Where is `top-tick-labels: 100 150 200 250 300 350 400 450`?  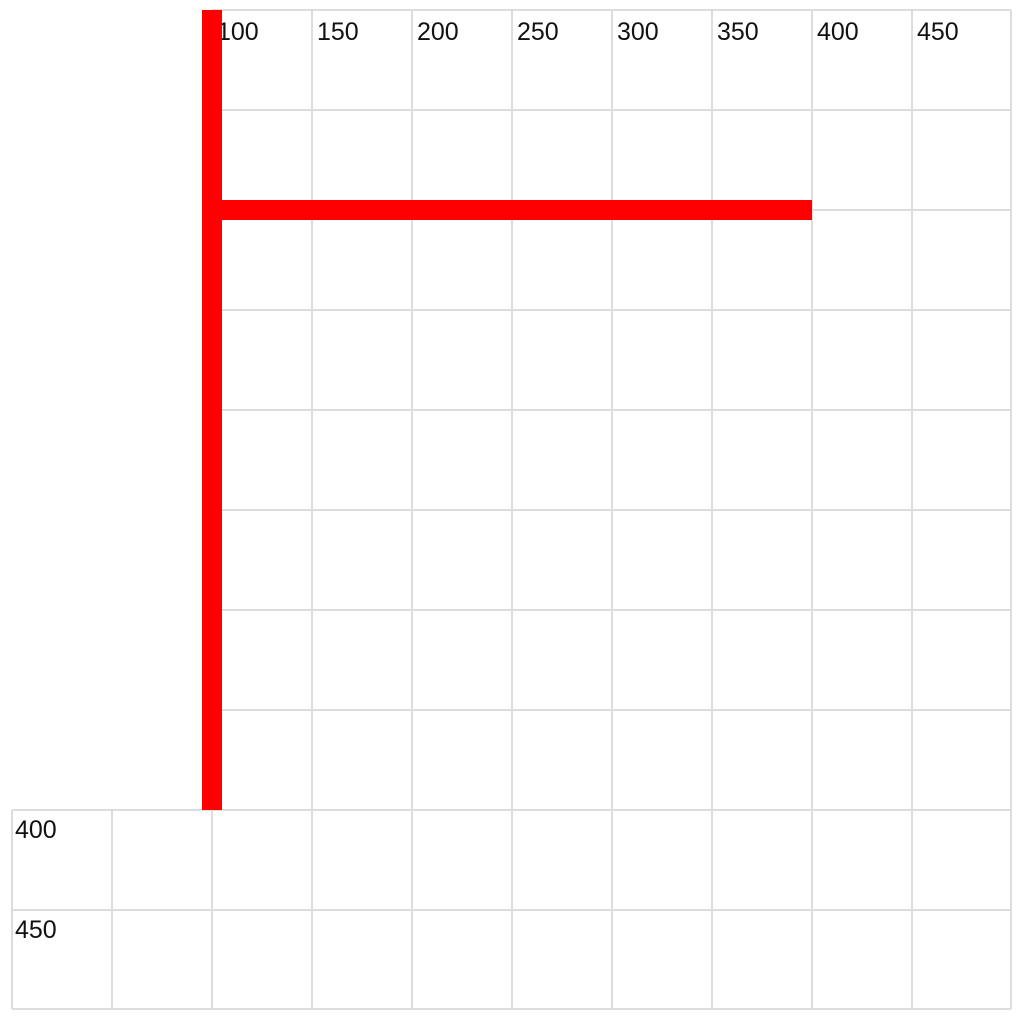 top-tick-labels: 100 150 200 250 300 350 400 450 is located at coordinates (588, 32).